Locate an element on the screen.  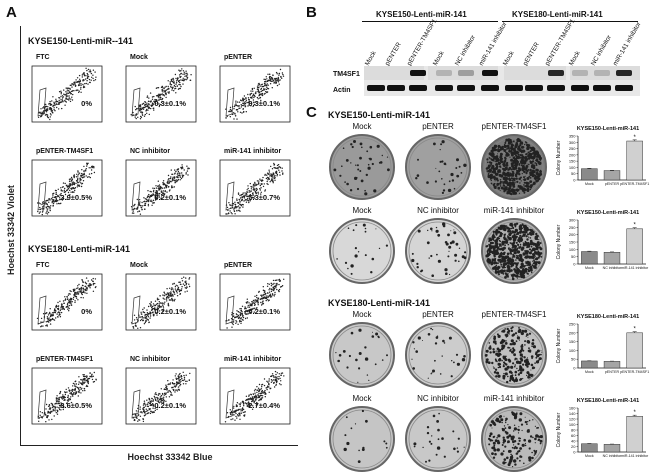
facs-plot-label: FTC is located at coordinates (43, 57).